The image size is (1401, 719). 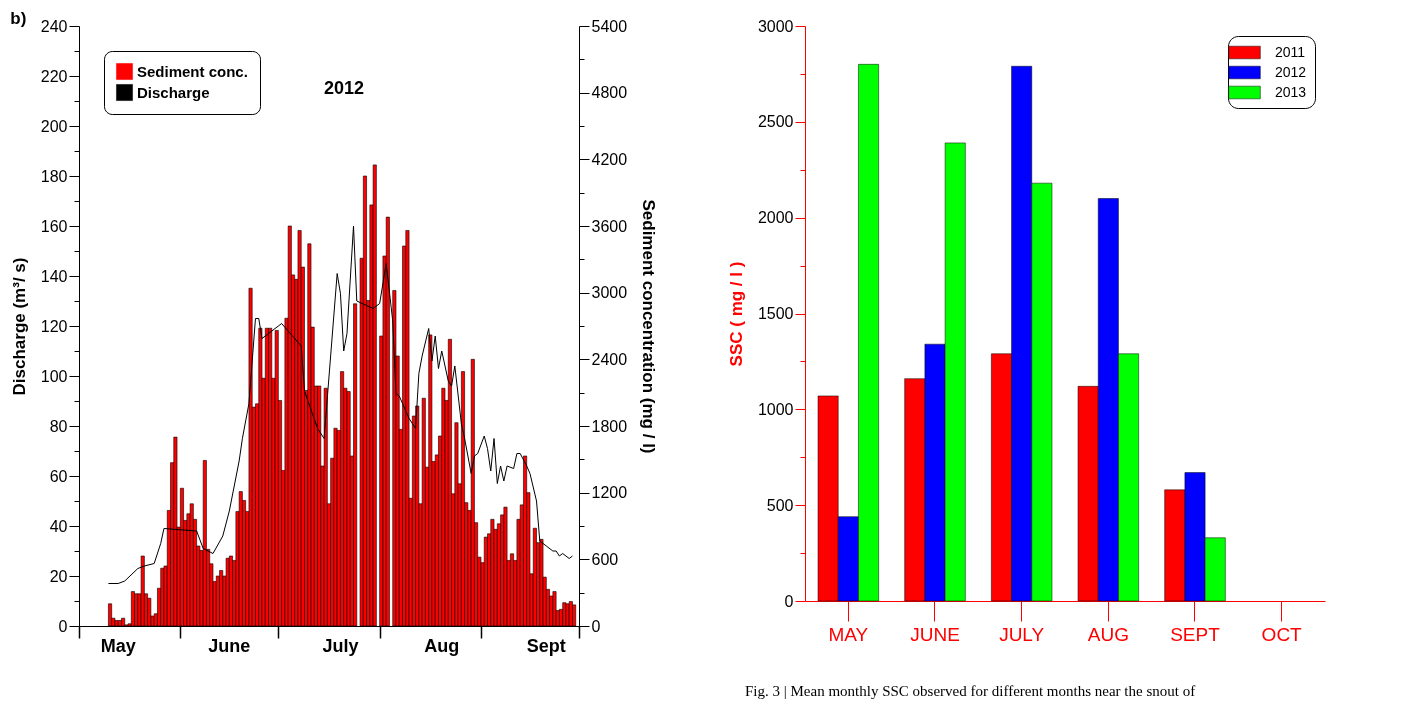 What do you see at coordinates (442, 646) in the screenshot?
I see `x-tick-label: Aug` at bounding box center [442, 646].